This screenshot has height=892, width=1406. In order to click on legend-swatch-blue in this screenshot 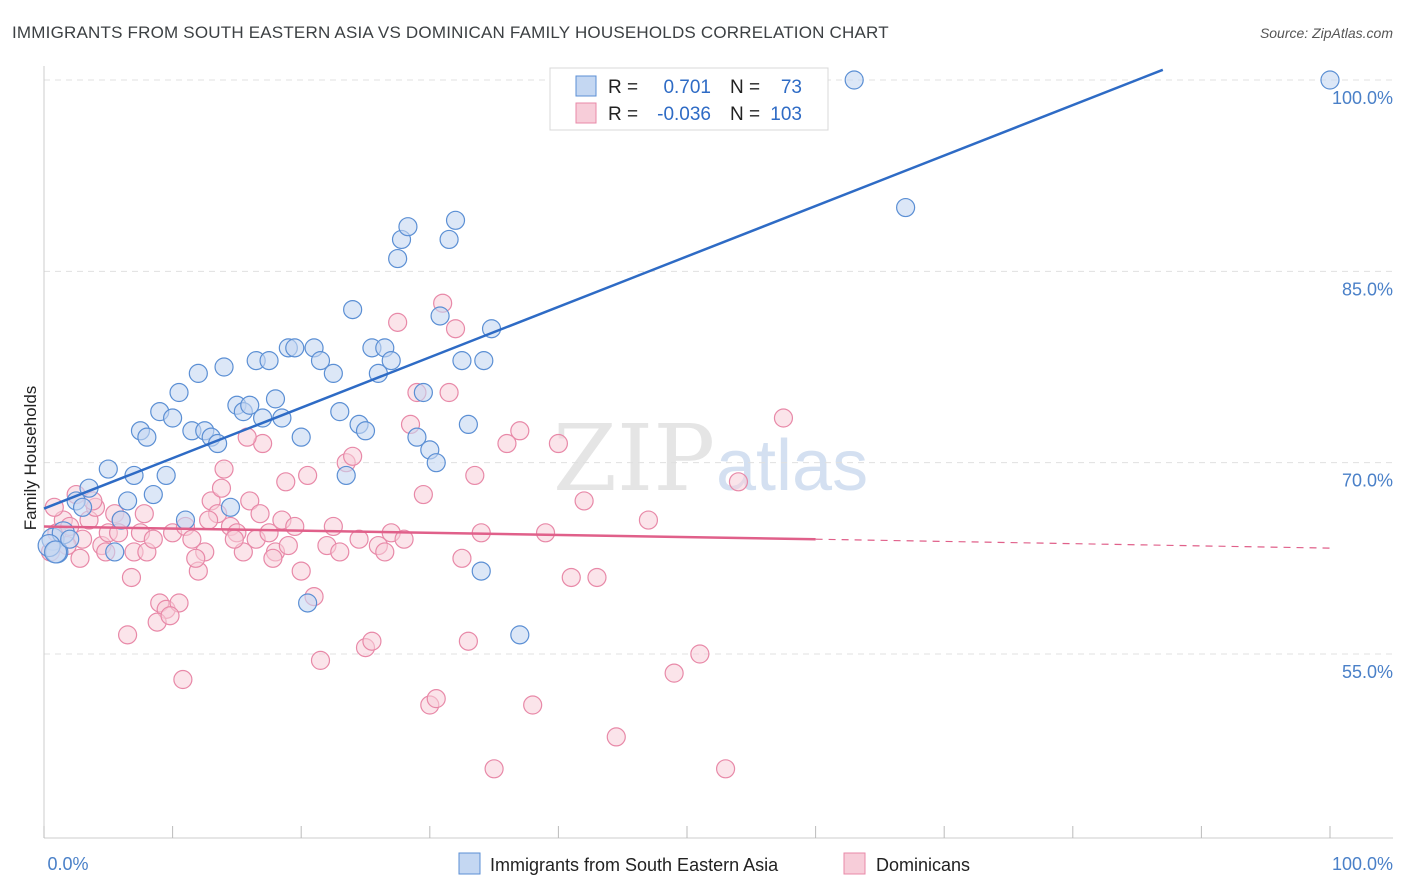, I will do `click(586, 86)`.